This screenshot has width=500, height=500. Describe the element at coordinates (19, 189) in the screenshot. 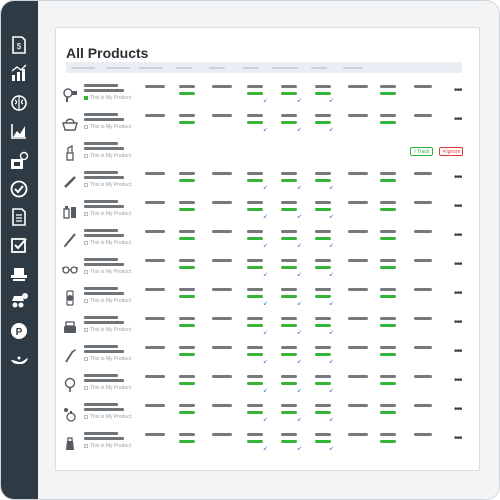

I see `check-circle-icon` at that location.